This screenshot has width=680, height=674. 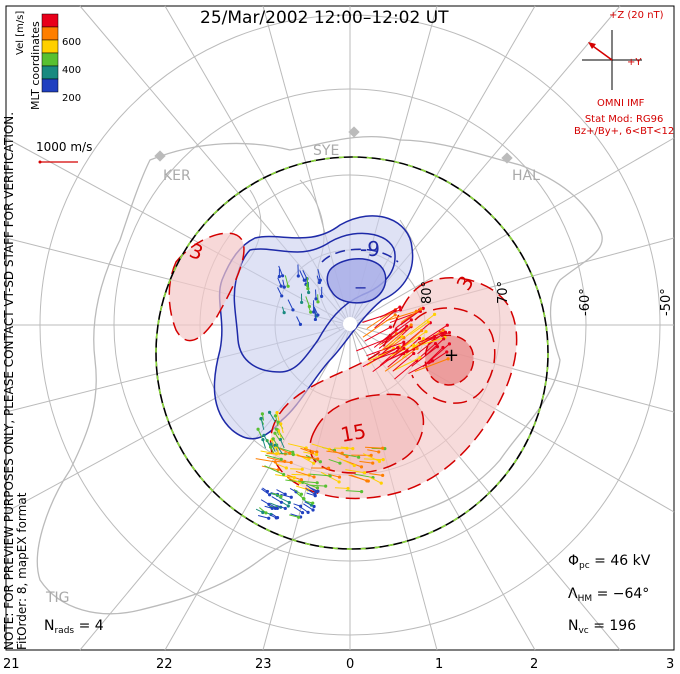 What do you see at coordinates (22, 571) in the screenshot?
I see `side-note-line2: FitOrder: 8, mapEX format` at bounding box center [22, 571].